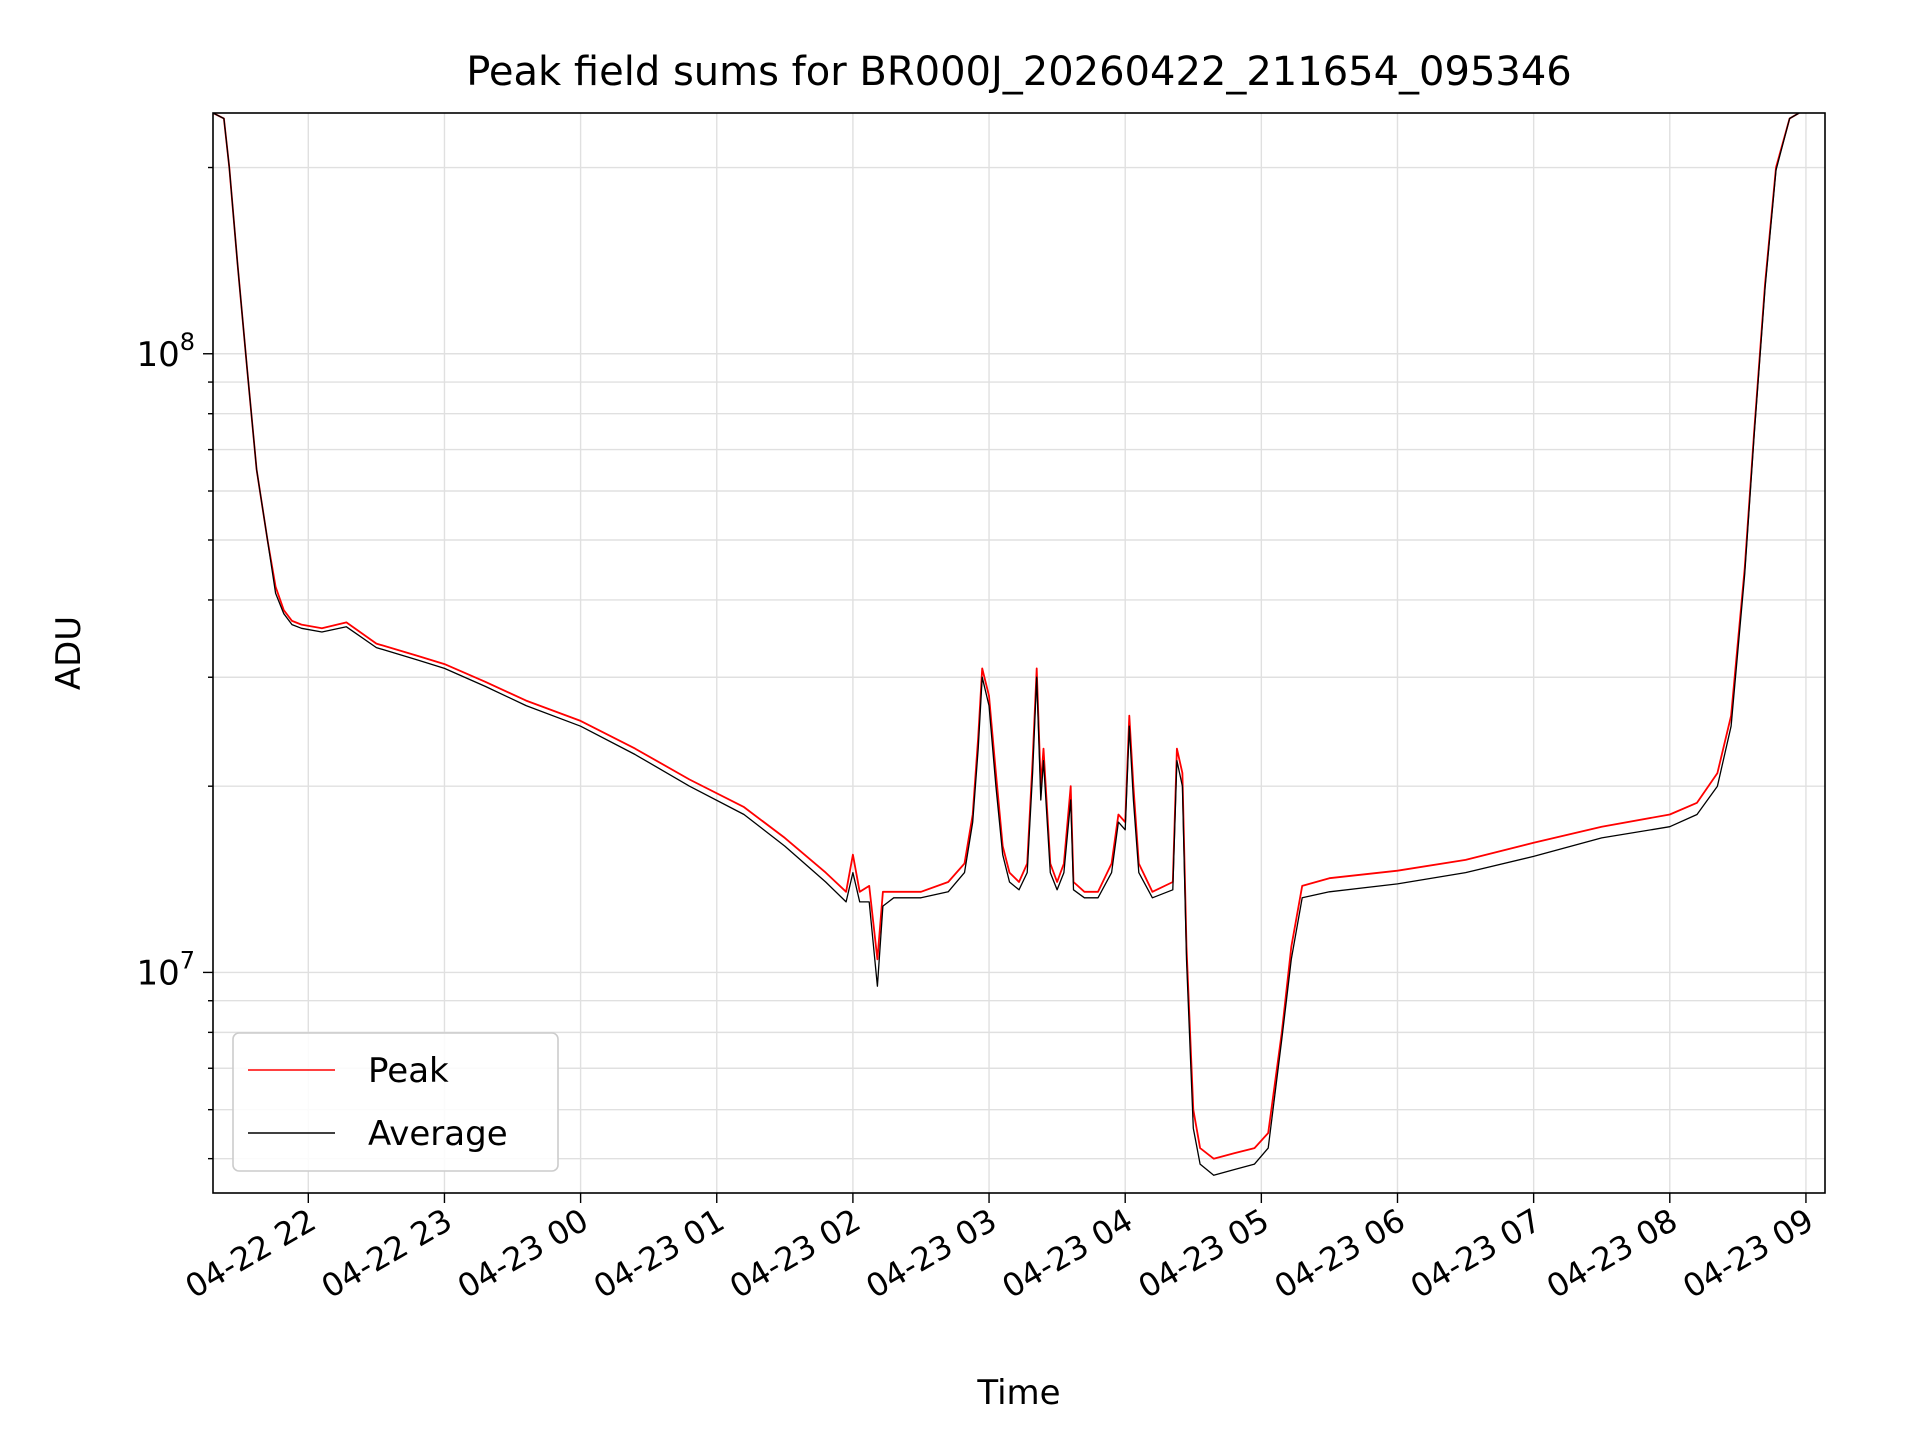 The width and height of the screenshot is (1920, 1440). What do you see at coordinates (1612, 1253) in the screenshot?
I see `x-tick-label: 04-23 08` at bounding box center [1612, 1253].